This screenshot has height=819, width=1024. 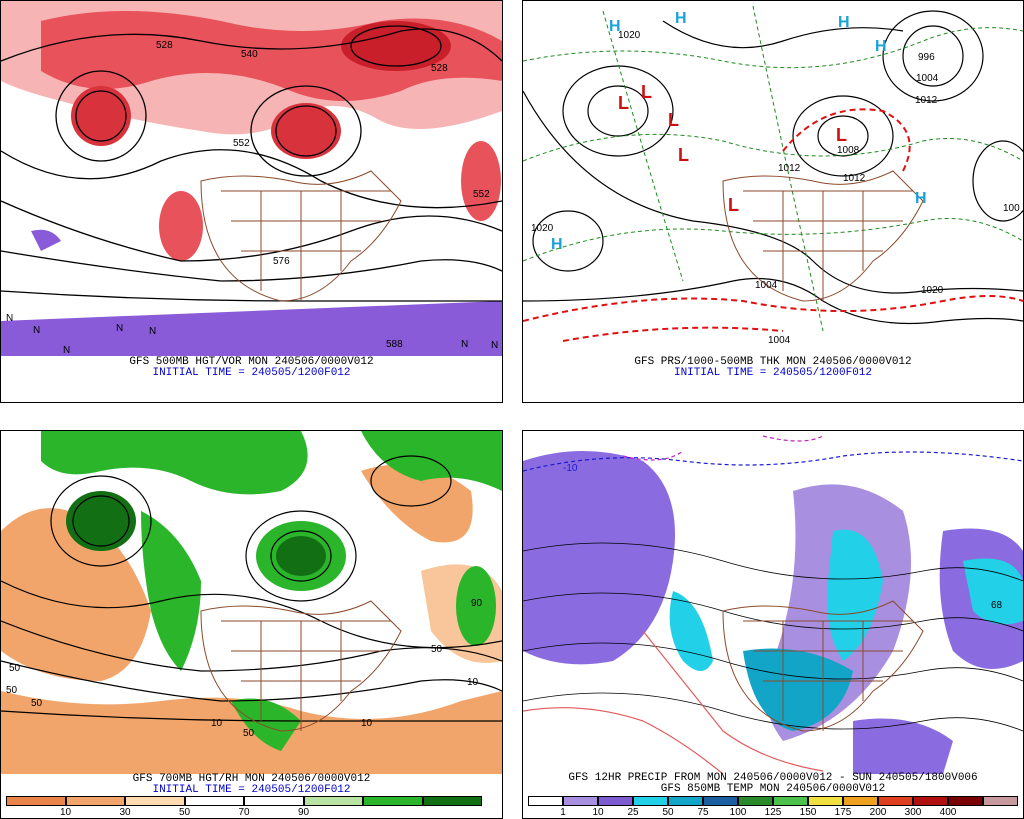 I want to click on colorbar-tick: 90, so click(x=303, y=812).